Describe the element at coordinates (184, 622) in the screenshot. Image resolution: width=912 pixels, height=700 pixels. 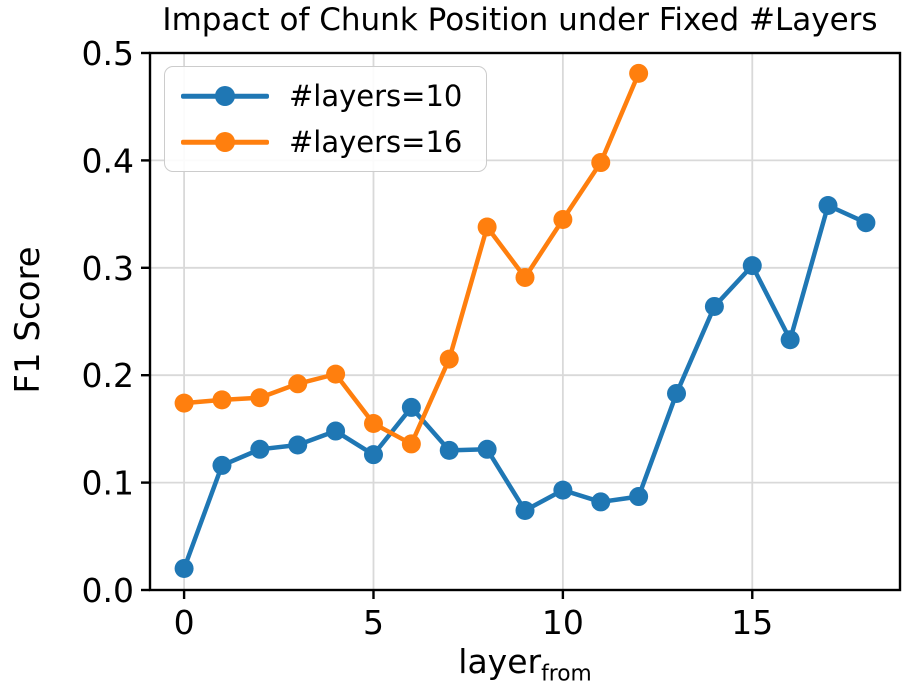
I see `x-tick-label: 0` at that location.